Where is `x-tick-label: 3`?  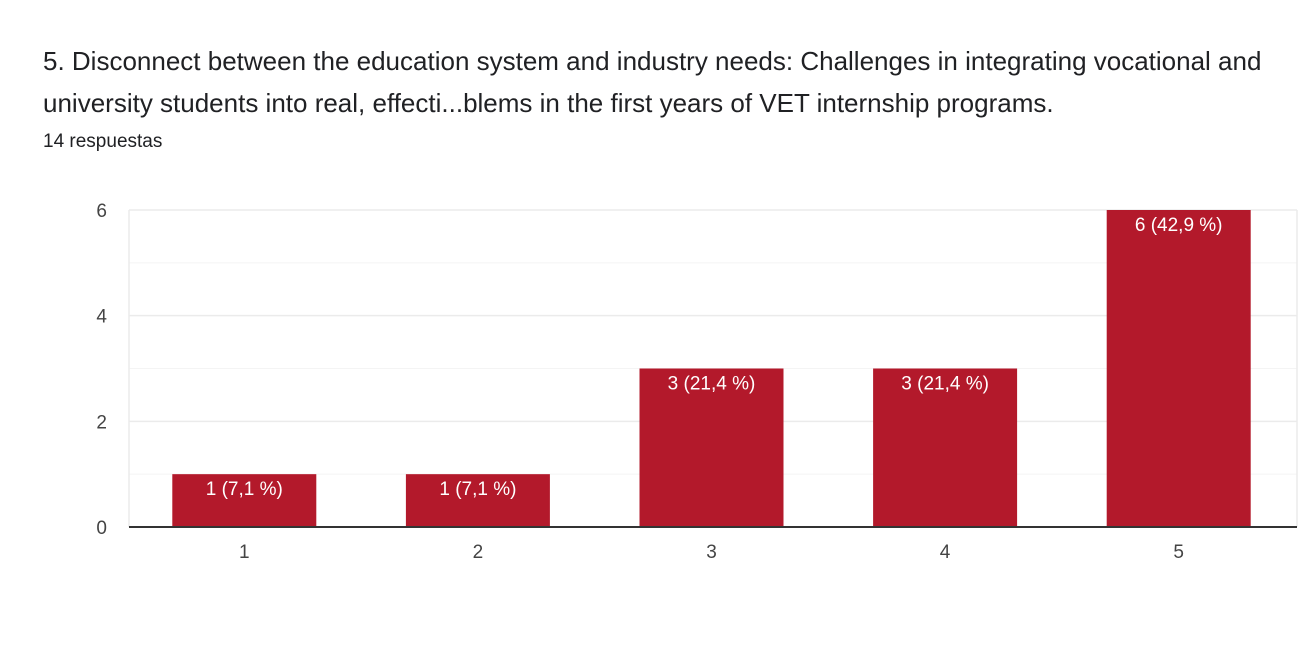
x-tick-label: 3 is located at coordinates (711, 552).